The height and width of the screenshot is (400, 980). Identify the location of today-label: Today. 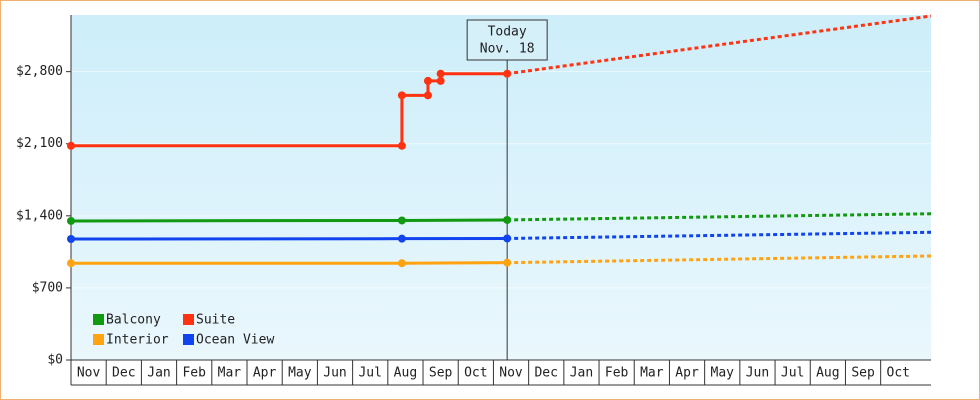
(507, 32).